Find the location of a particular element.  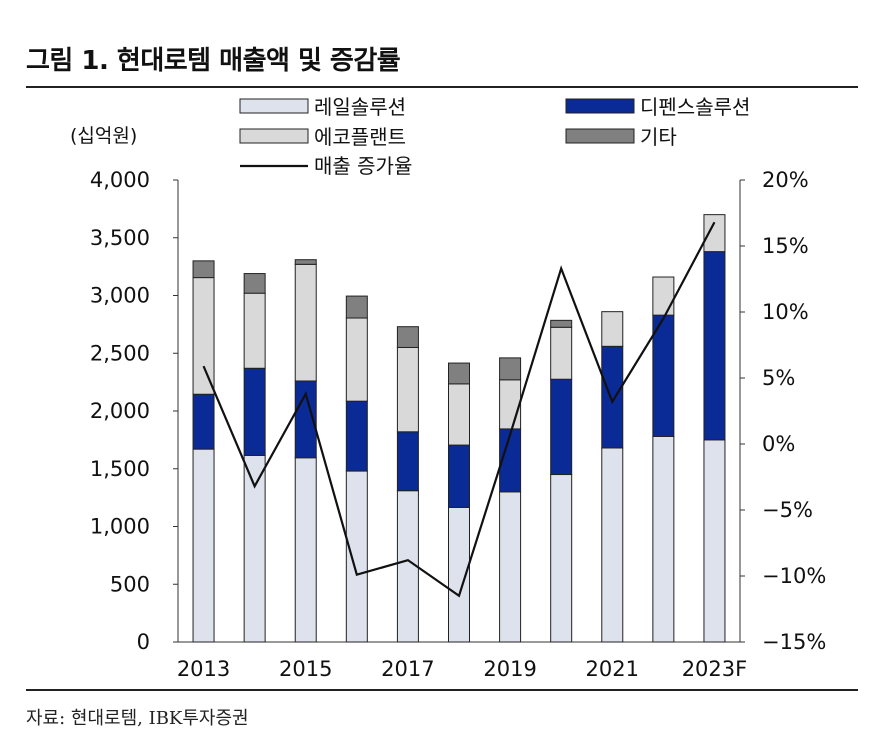

legend-swatch-defense is located at coordinates (600, 106).